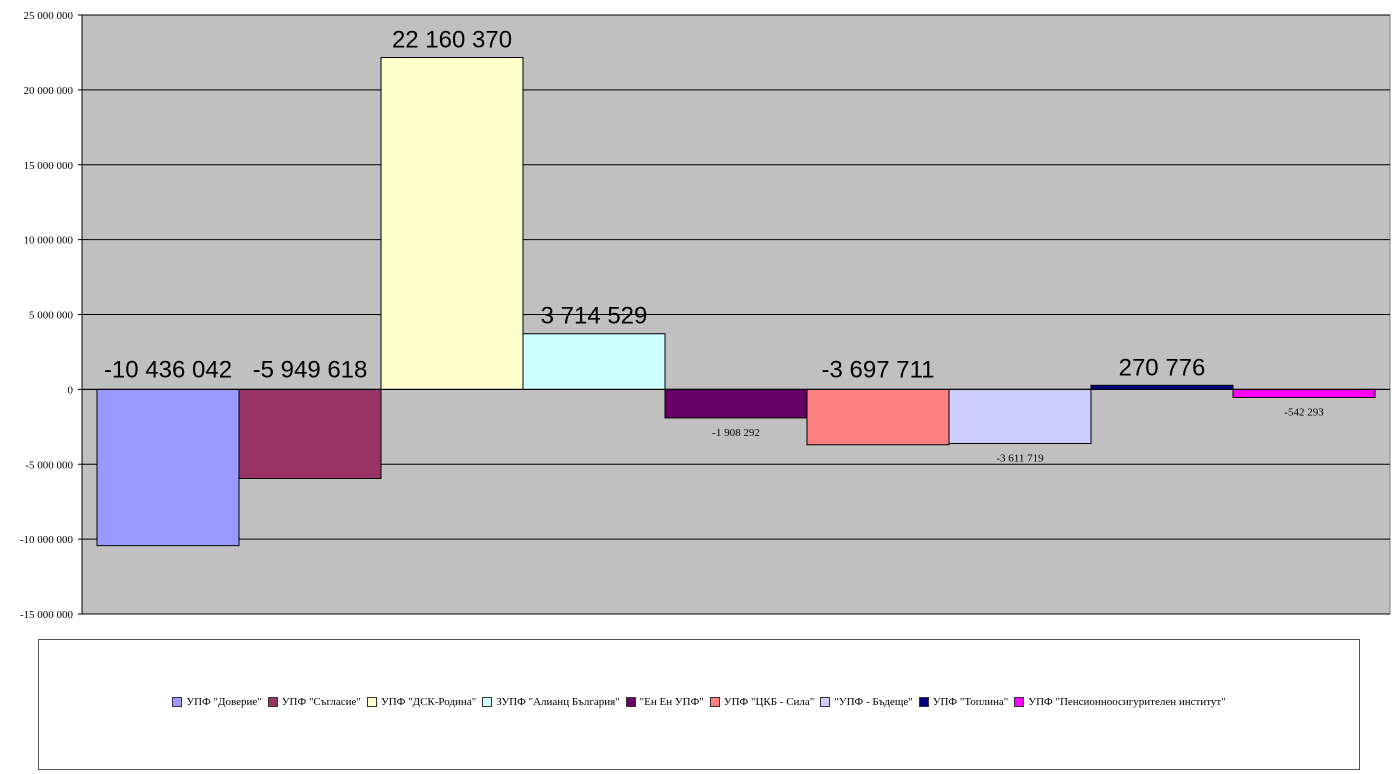 The height and width of the screenshot is (774, 1395). What do you see at coordinates (49, 91) in the screenshot?
I see `y-tick-label: 20 000 000` at bounding box center [49, 91].